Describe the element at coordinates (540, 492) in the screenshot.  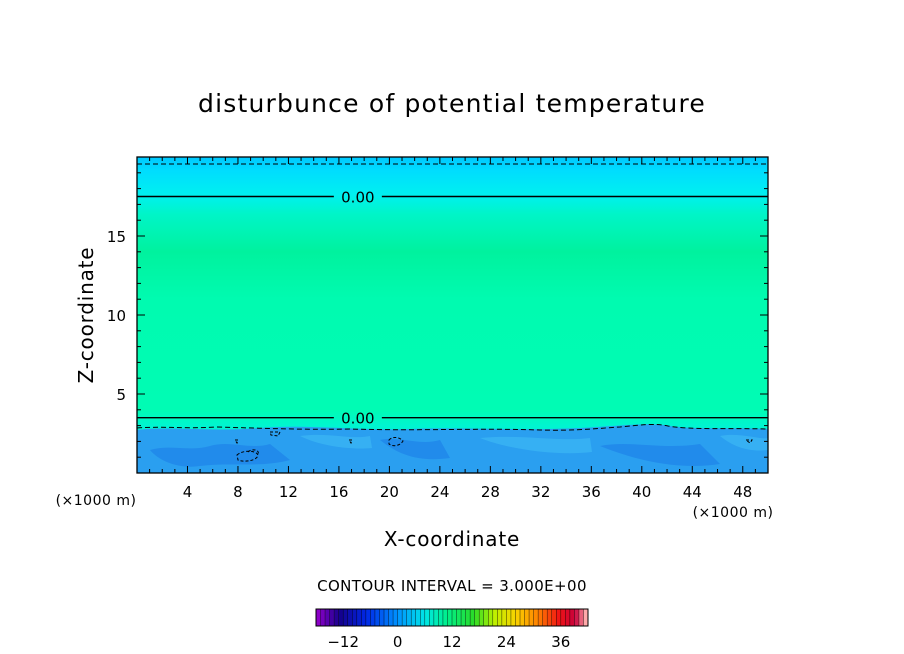
I see `x-tick-label: 32` at that location.